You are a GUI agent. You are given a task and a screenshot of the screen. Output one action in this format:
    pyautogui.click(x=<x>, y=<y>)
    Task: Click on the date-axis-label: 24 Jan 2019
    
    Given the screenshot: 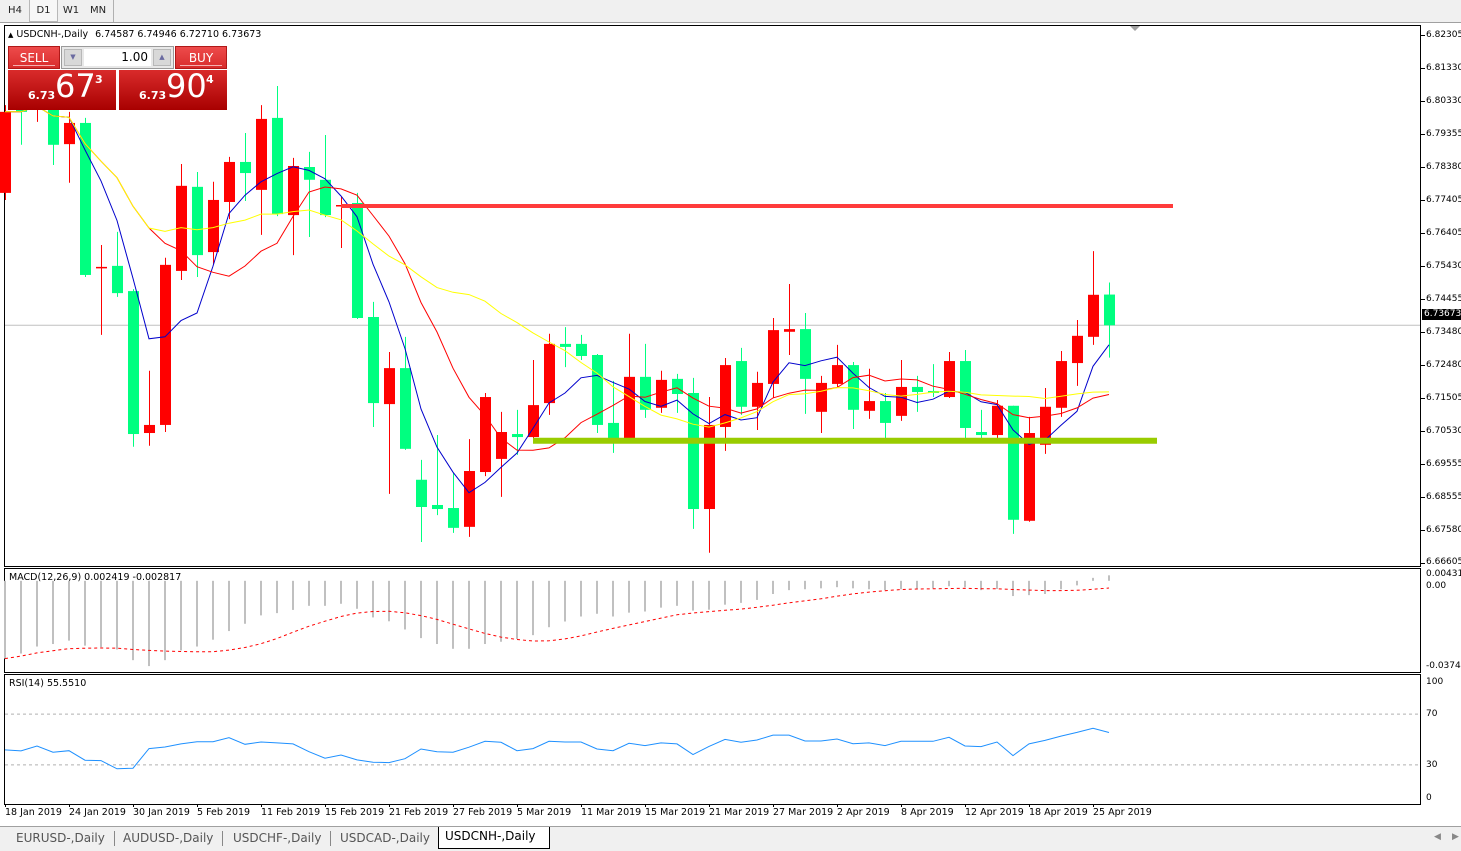 What is the action you would take?
    pyautogui.click(x=97, y=812)
    